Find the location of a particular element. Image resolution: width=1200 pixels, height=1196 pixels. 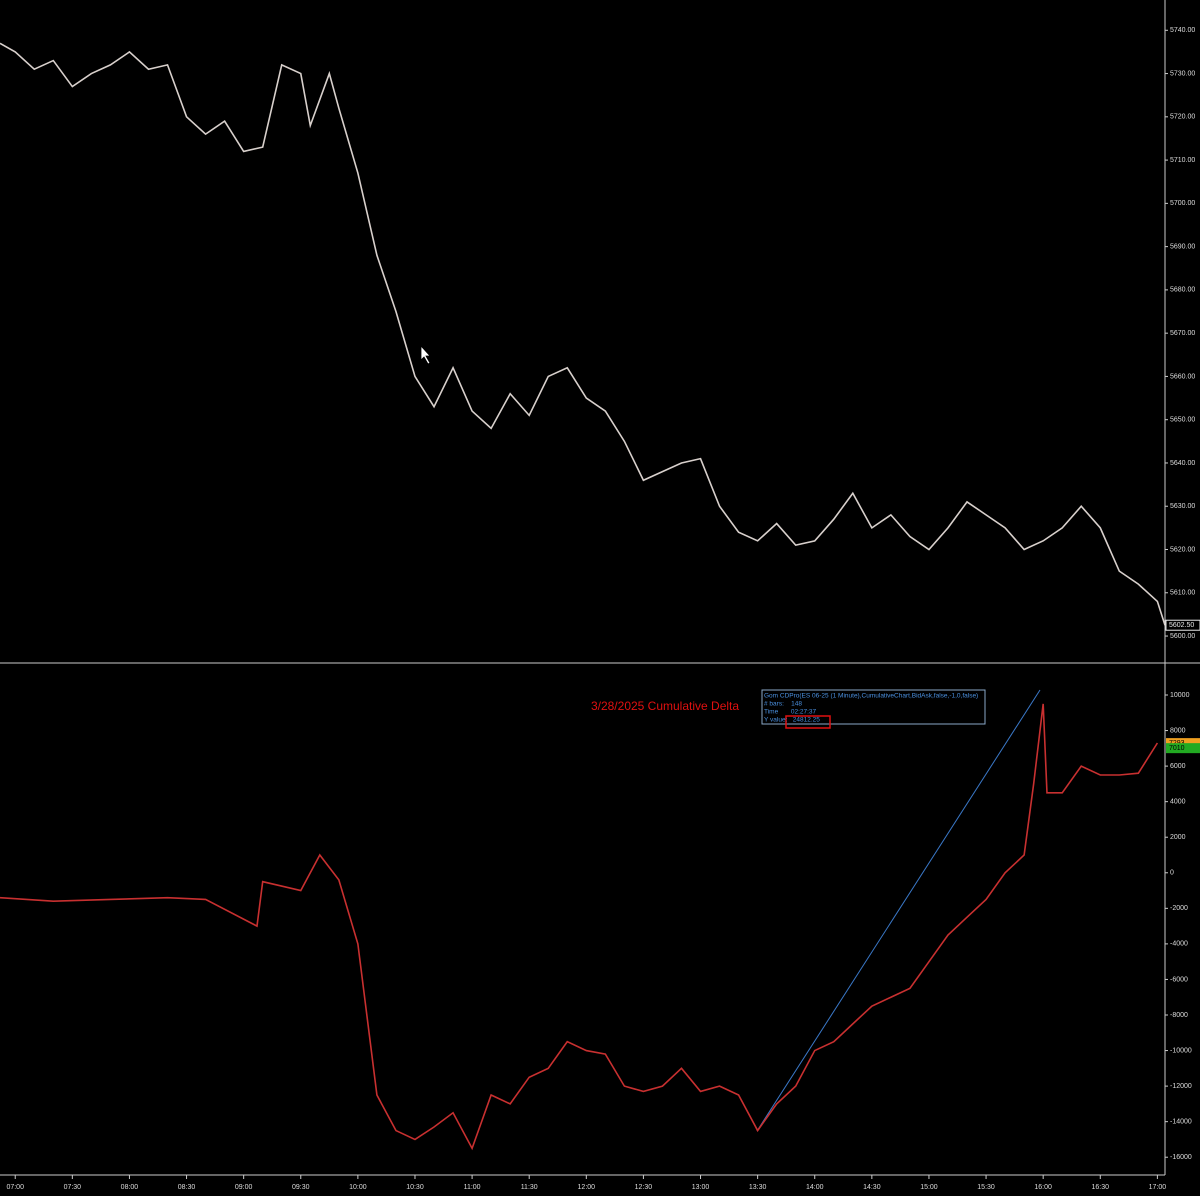

x-tick-label: 11:30 is located at coordinates (529, 1187).